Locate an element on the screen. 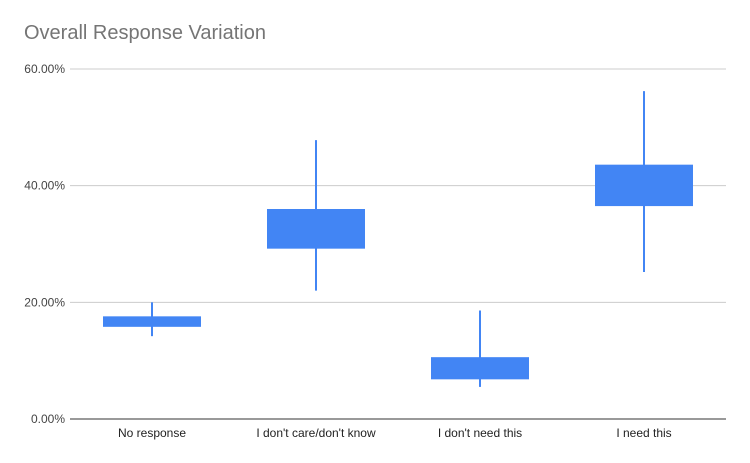 The height and width of the screenshot is (463, 750). x-category-label: I don't need this is located at coordinates (480, 433).